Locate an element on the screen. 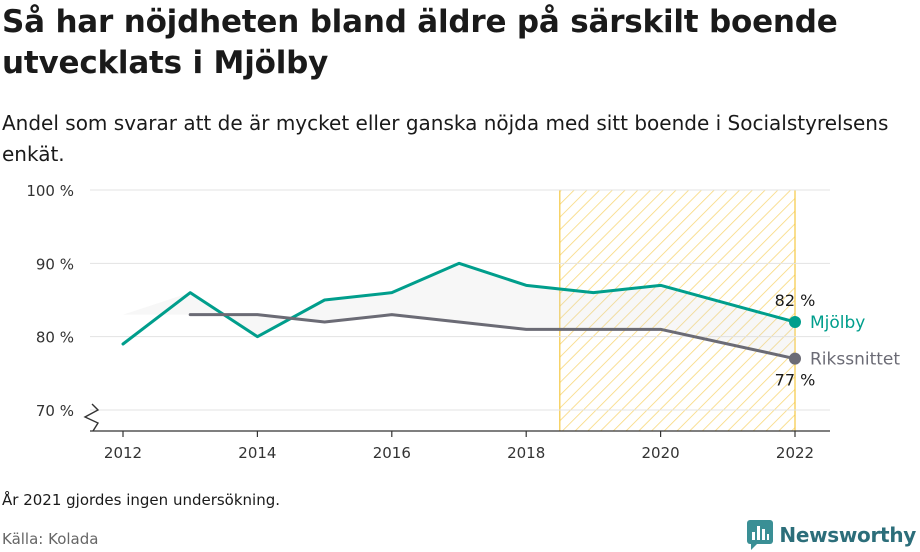 The image size is (920, 552). end-point-rikssnittet is located at coordinates (795, 358).